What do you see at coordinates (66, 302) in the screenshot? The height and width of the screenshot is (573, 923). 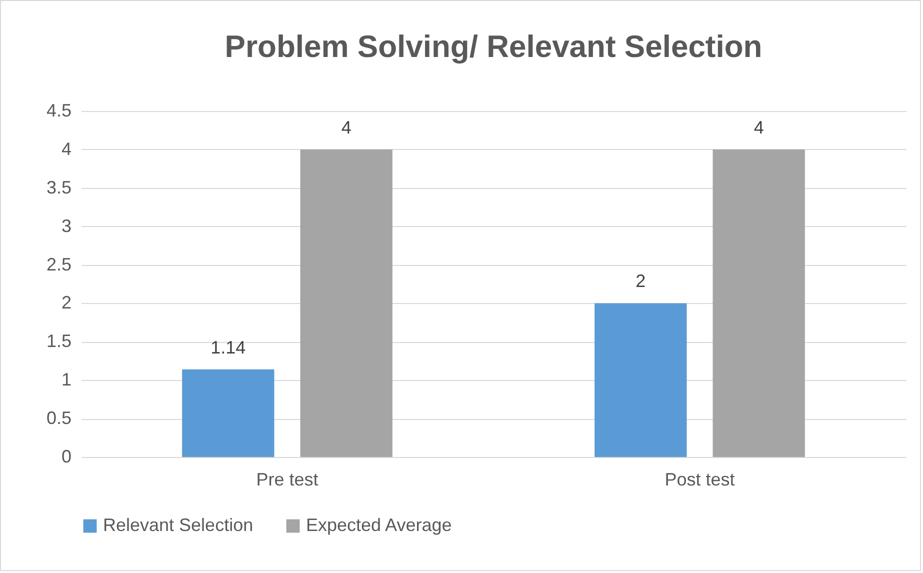 I see `y-tick-label: 2` at bounding box center [66, 302].